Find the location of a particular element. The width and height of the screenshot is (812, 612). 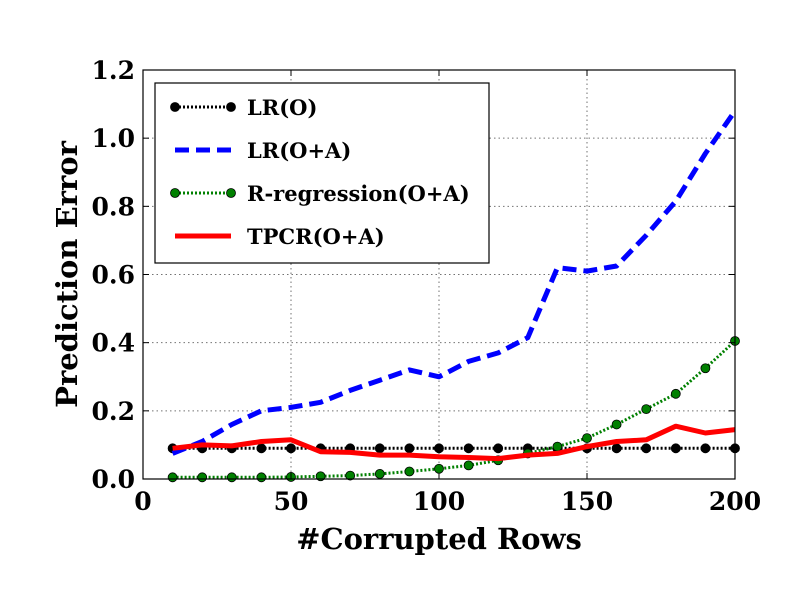

series-line-tpcr-o-a is located at coordinates (454, 442).